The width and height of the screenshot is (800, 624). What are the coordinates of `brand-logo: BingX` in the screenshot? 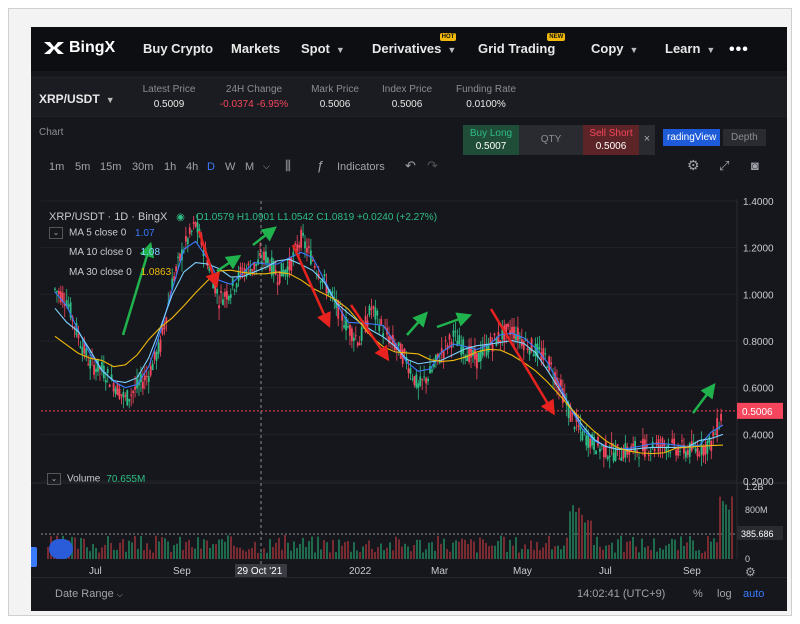 It's located at (79, 48).